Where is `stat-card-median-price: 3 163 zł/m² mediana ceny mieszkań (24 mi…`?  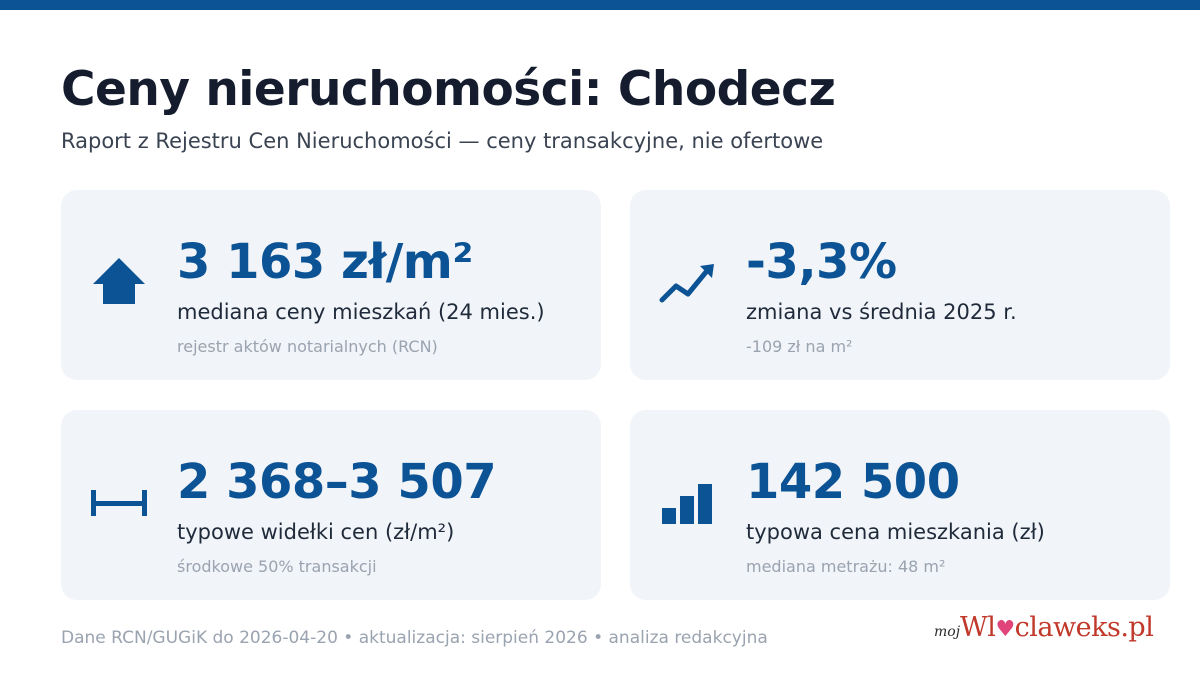 stat-card-median-price: 3 163 zł/m² mediana ceny mieszkań (24 mi… is located at coordinates (331, 285).